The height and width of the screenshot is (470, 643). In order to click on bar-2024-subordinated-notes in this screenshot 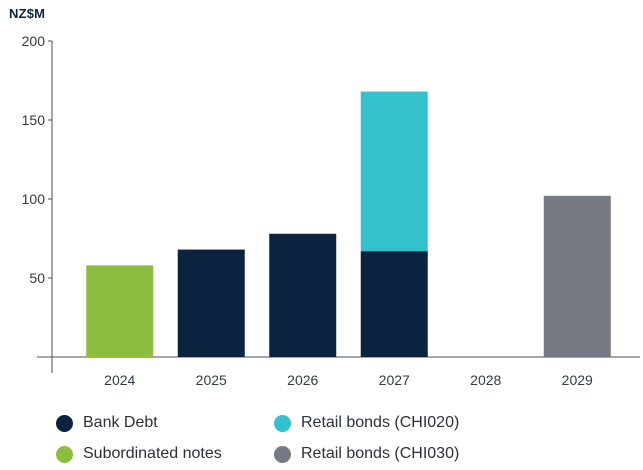, I will do `click(120, 311)`.